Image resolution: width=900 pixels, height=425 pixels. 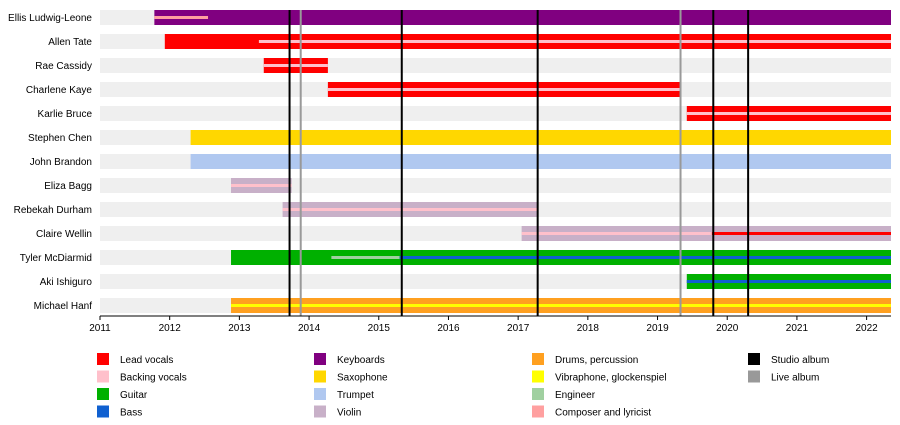 I want to click on x-tick-label-2013: 2013, so click(x=239, y=328).